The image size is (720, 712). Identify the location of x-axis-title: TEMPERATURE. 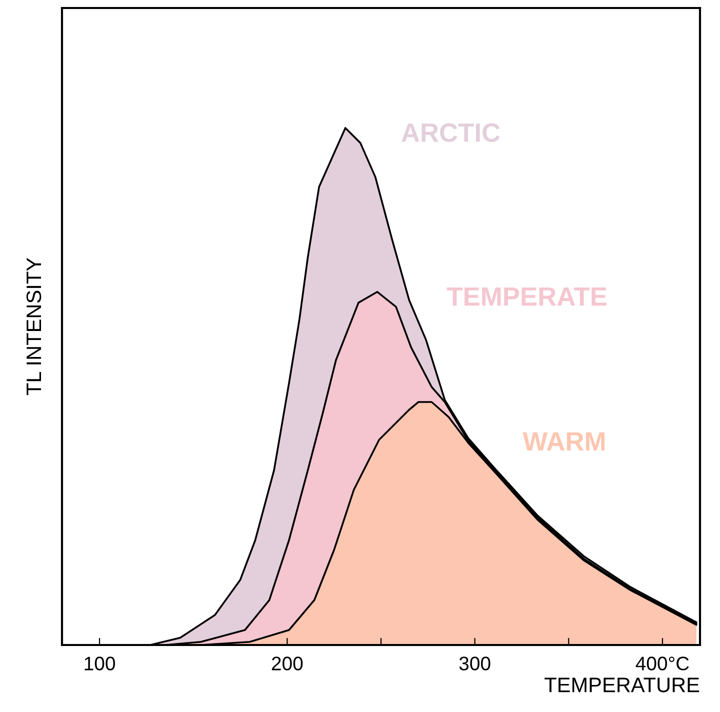
(622, 685).